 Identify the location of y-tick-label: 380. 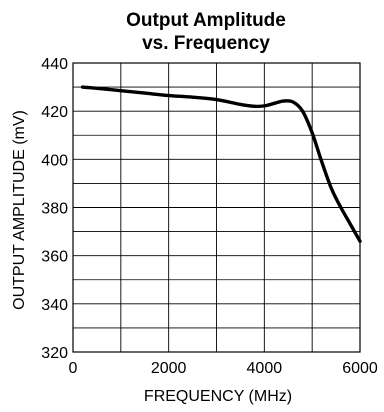
(54, 209).